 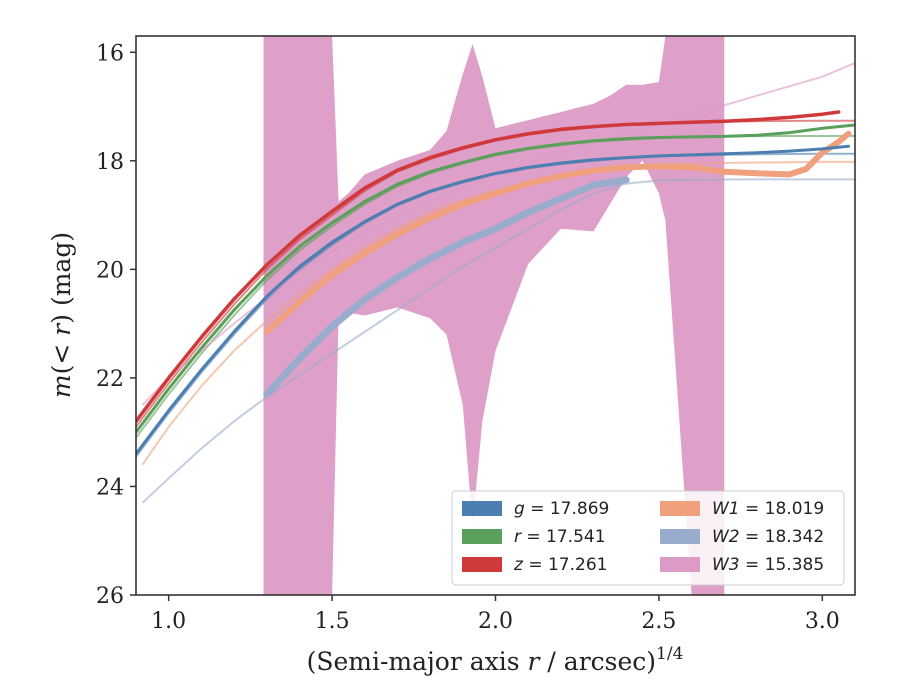 I want to click on legend-swatch-W2, so click(x=680, y=536).